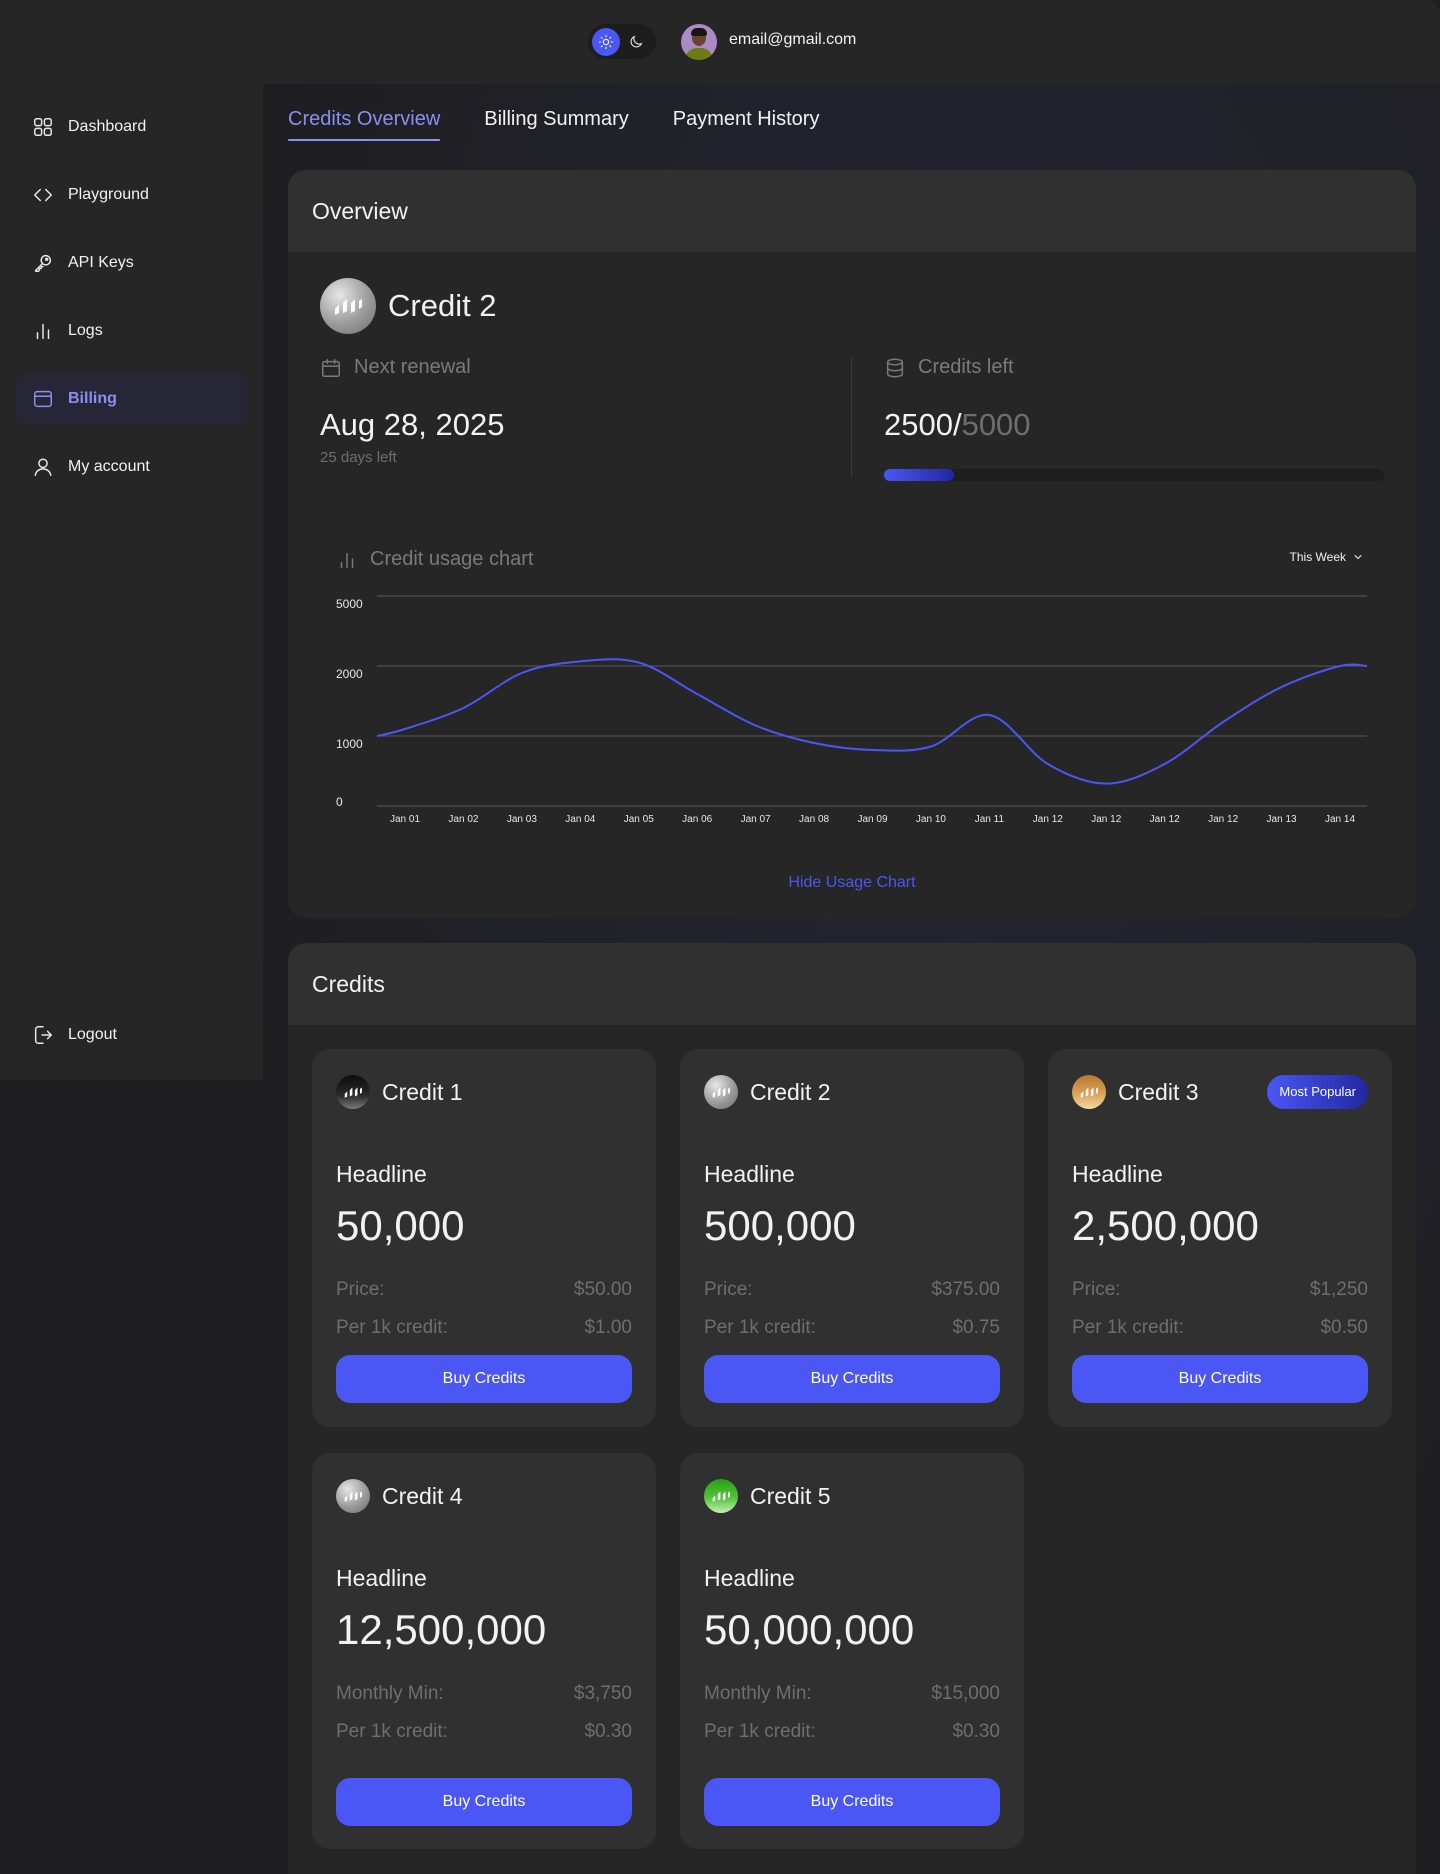 The height and width of the screenshot is (1874, 1440). I want to click on credits-total: 5000, so click(996, 424).